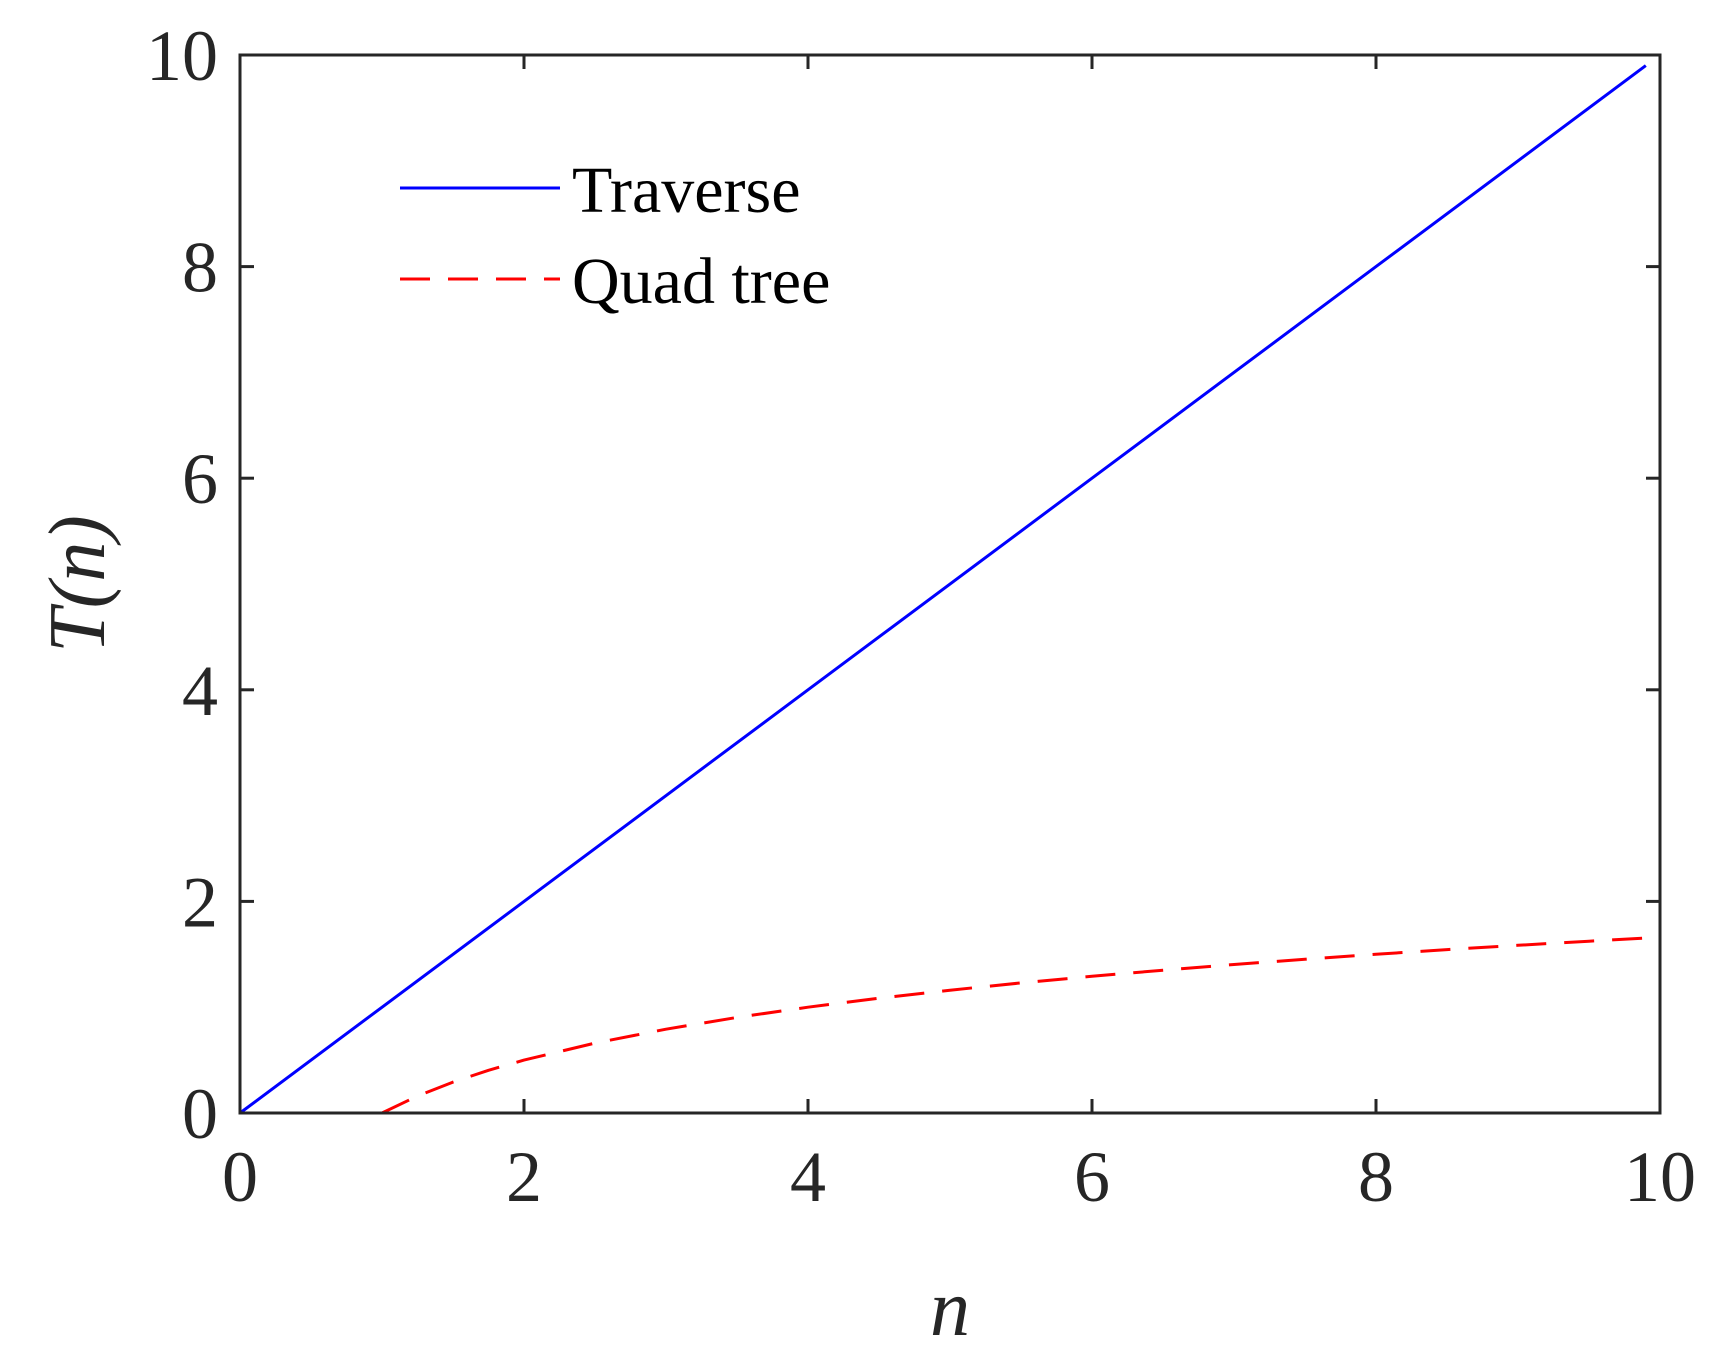  I want to click on legend: Traverse Quad tree, so click(615, 236).